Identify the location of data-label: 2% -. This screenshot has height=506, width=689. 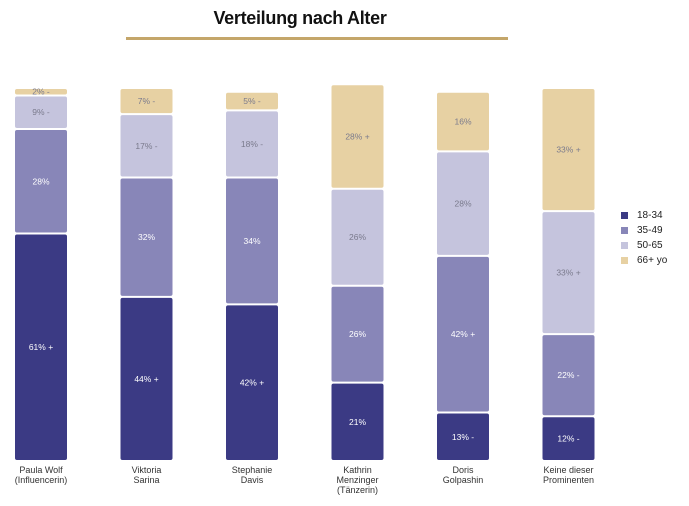
(41, 92).